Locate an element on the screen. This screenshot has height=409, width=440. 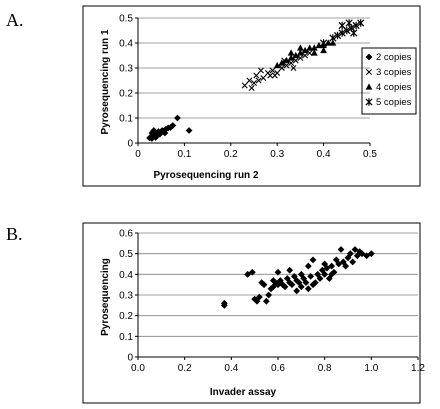
panel-b-points is located at coordinates (297, 277).